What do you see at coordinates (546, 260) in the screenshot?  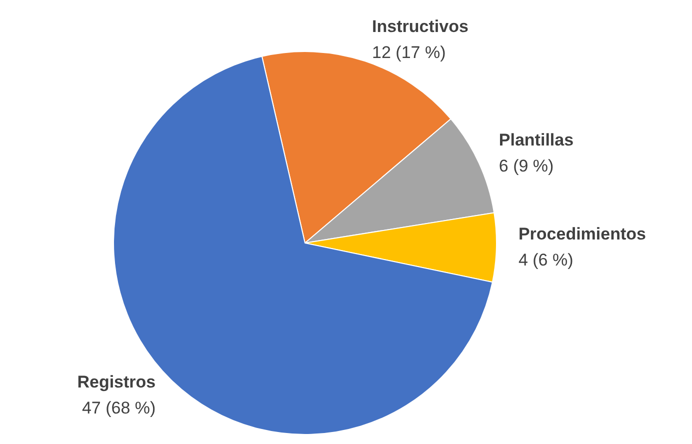 I see `data-label: 4 (6 %)` at bounding box center [546, 260].